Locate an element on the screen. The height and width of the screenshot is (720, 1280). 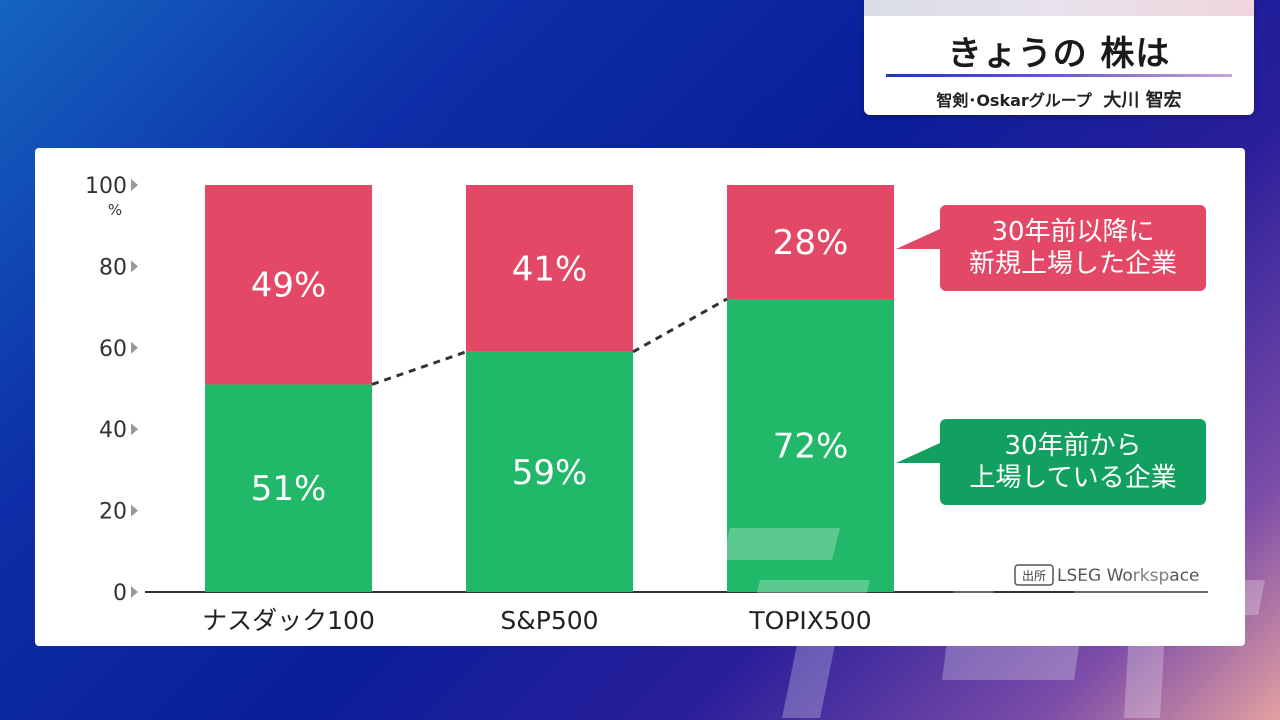
x-category-label: ナスダック100 is located at coordinates (288, 620).